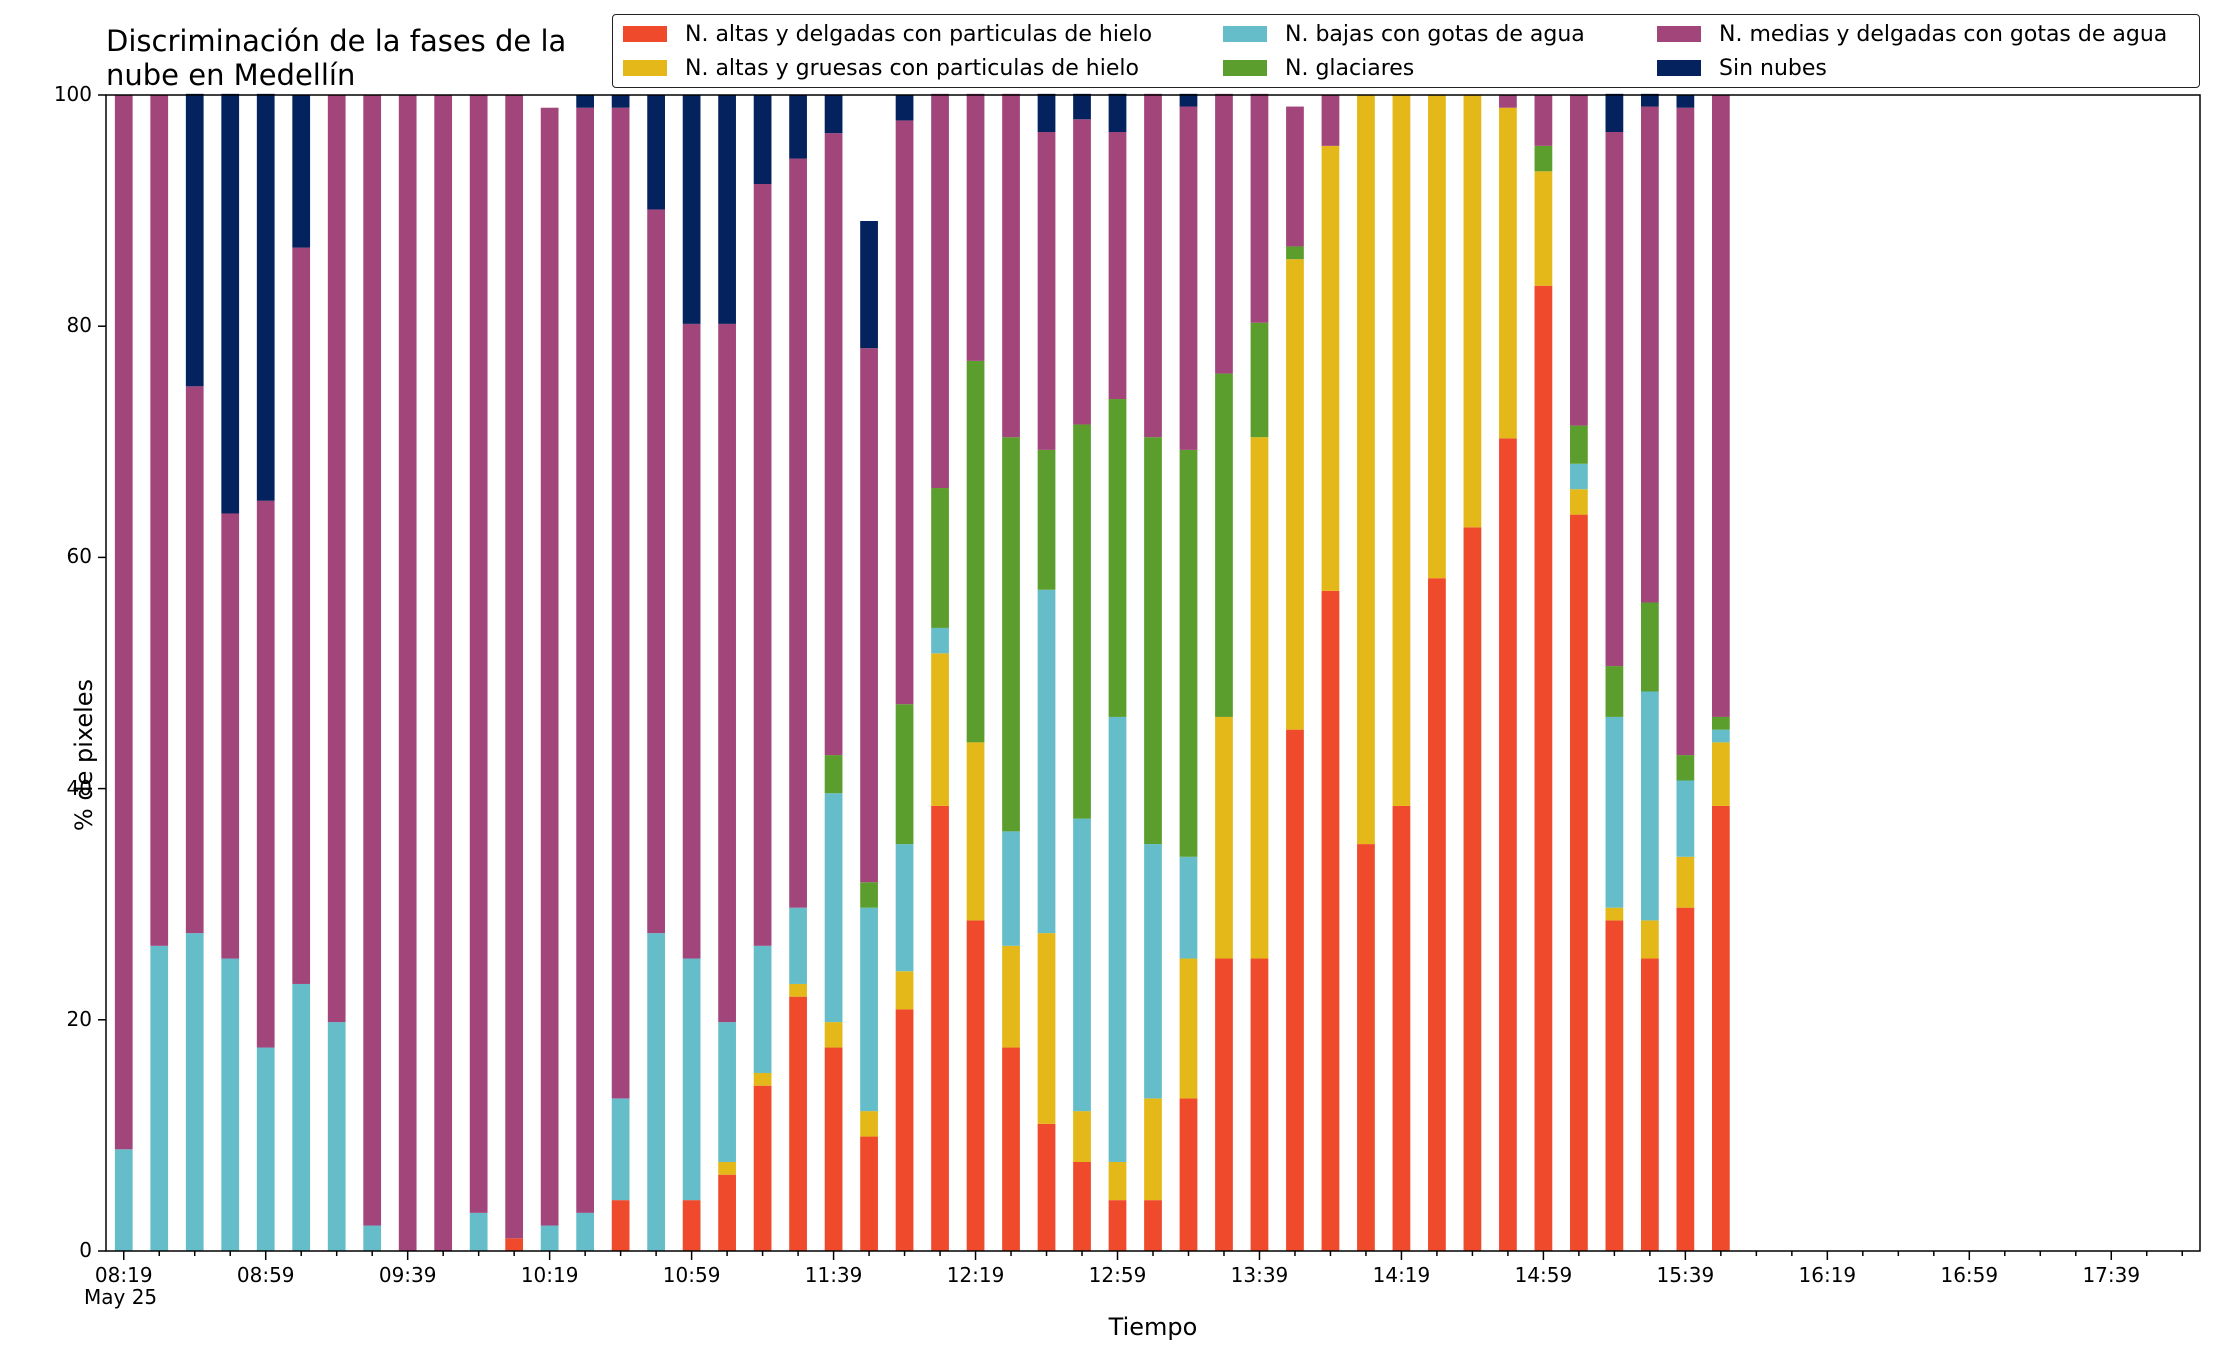 The width and height of the screenshot is (2216, 1355). Describe the element at coordinates (1773, 68) in the screenshot. I see `legend-label: Sin nubes` at that location.